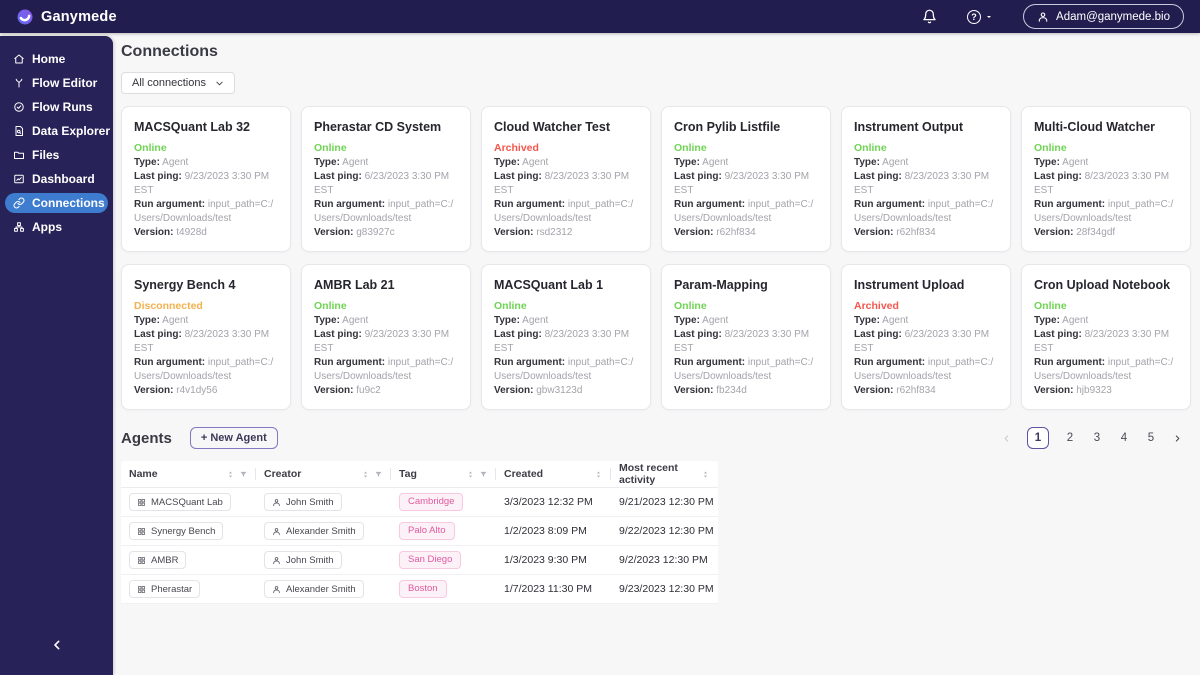 This screenshot has width=1200, height=675. Describe the element at coordinates (1097, 438) in the screenshot. I see `pagination-page-3: 3` at that location.